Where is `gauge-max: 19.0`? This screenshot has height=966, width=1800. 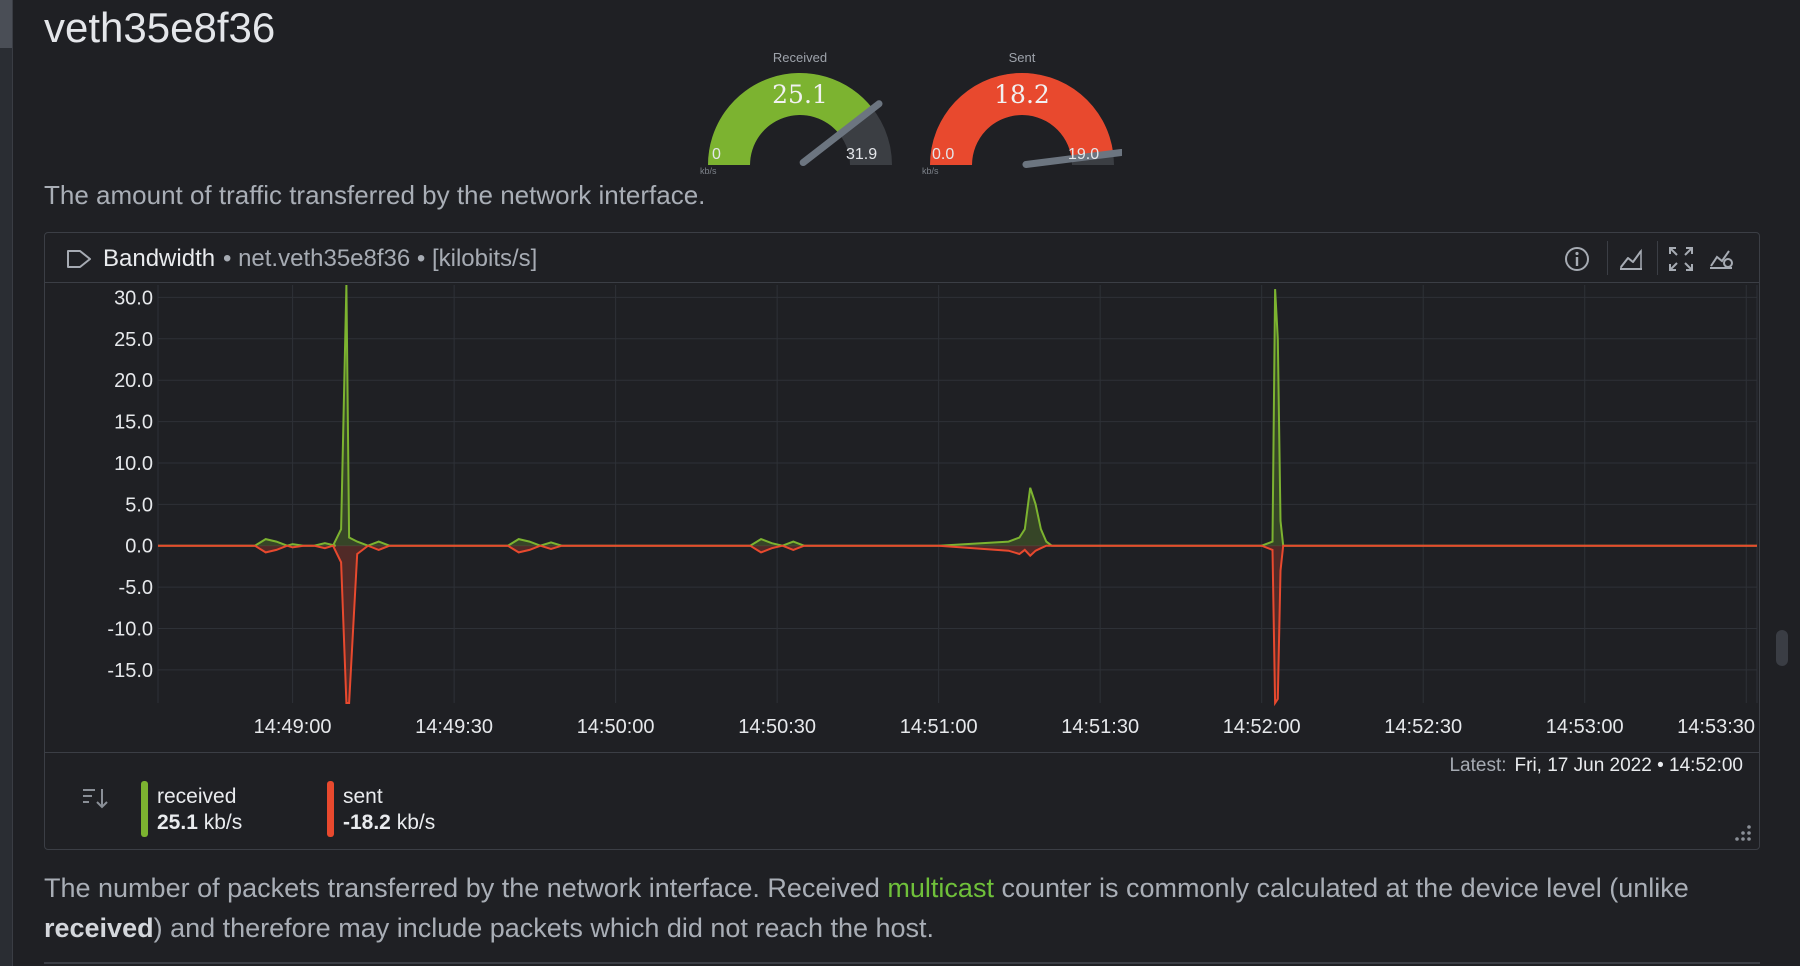
gauge-max: 19.0 is located at coordinates (1084, 154).